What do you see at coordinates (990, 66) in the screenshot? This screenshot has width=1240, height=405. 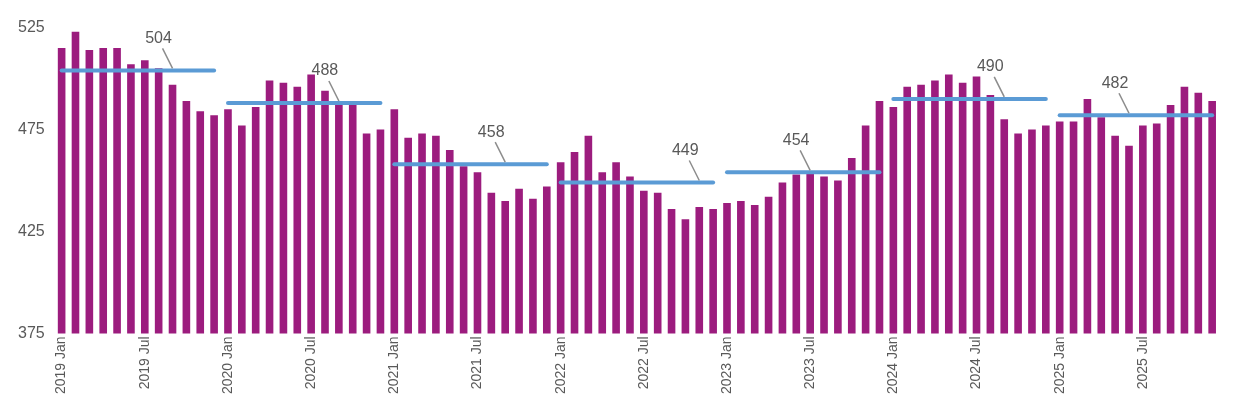 I see `data-label: 490` at bounding box center [990, 66].